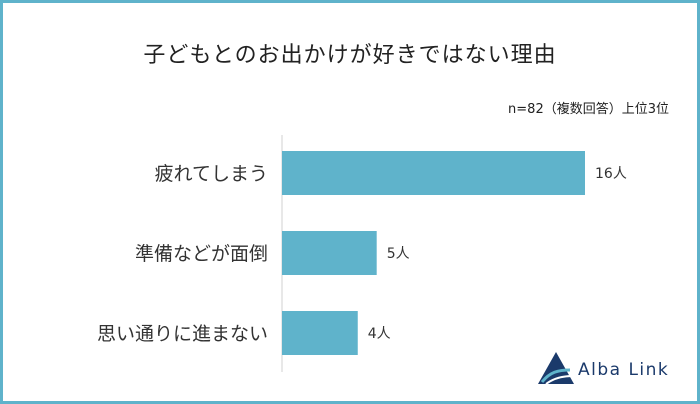  Describe the element at coordinates (624, 370) in the screenshot. I see `logo-text: Alba Link` at that location.